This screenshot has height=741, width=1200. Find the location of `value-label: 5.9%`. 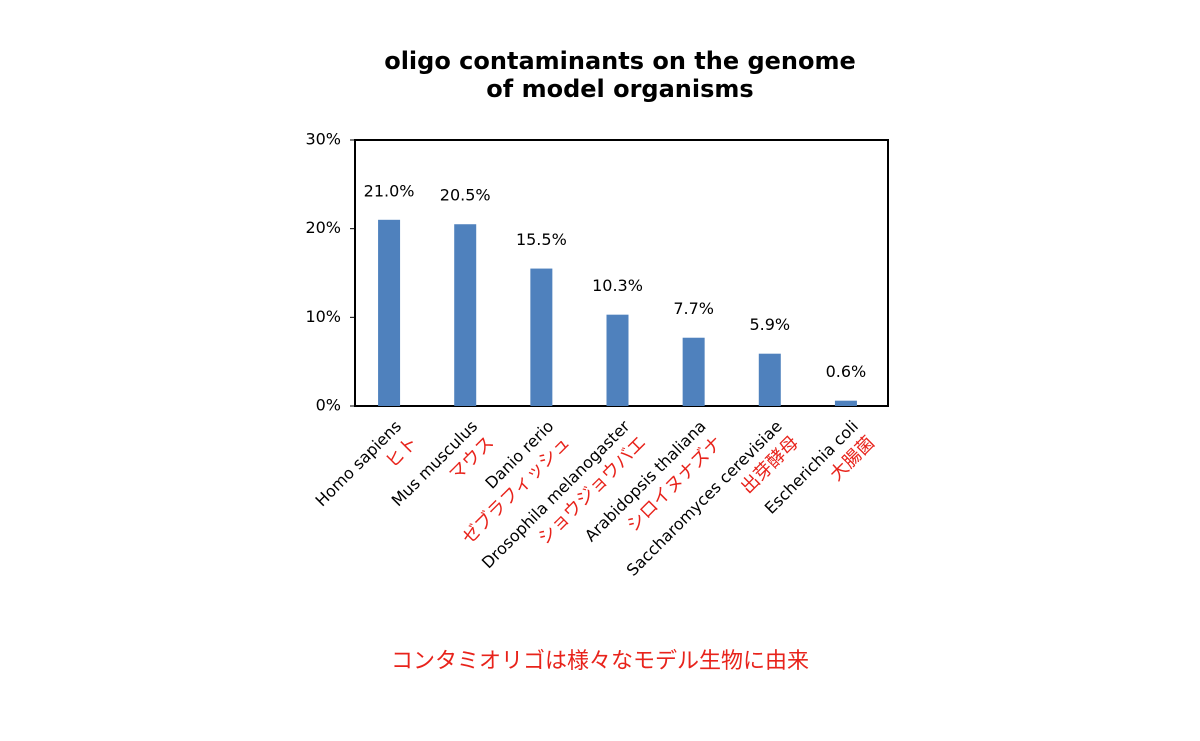

value-label: 5.9% is located at coordinates (769, 324).